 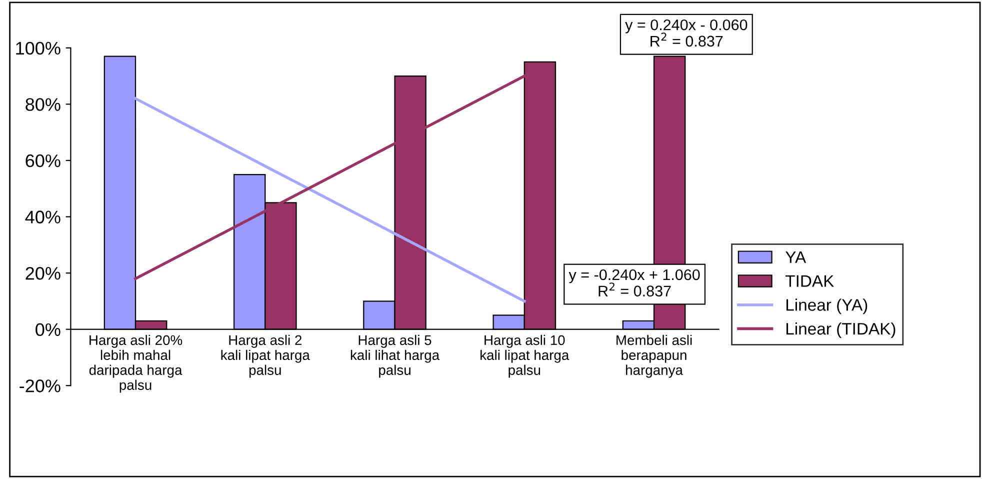 What do you see at coordinates (38, 48) in the screenshot?
I see `y-tick-label: 100%` at bounding box center [38, 48].